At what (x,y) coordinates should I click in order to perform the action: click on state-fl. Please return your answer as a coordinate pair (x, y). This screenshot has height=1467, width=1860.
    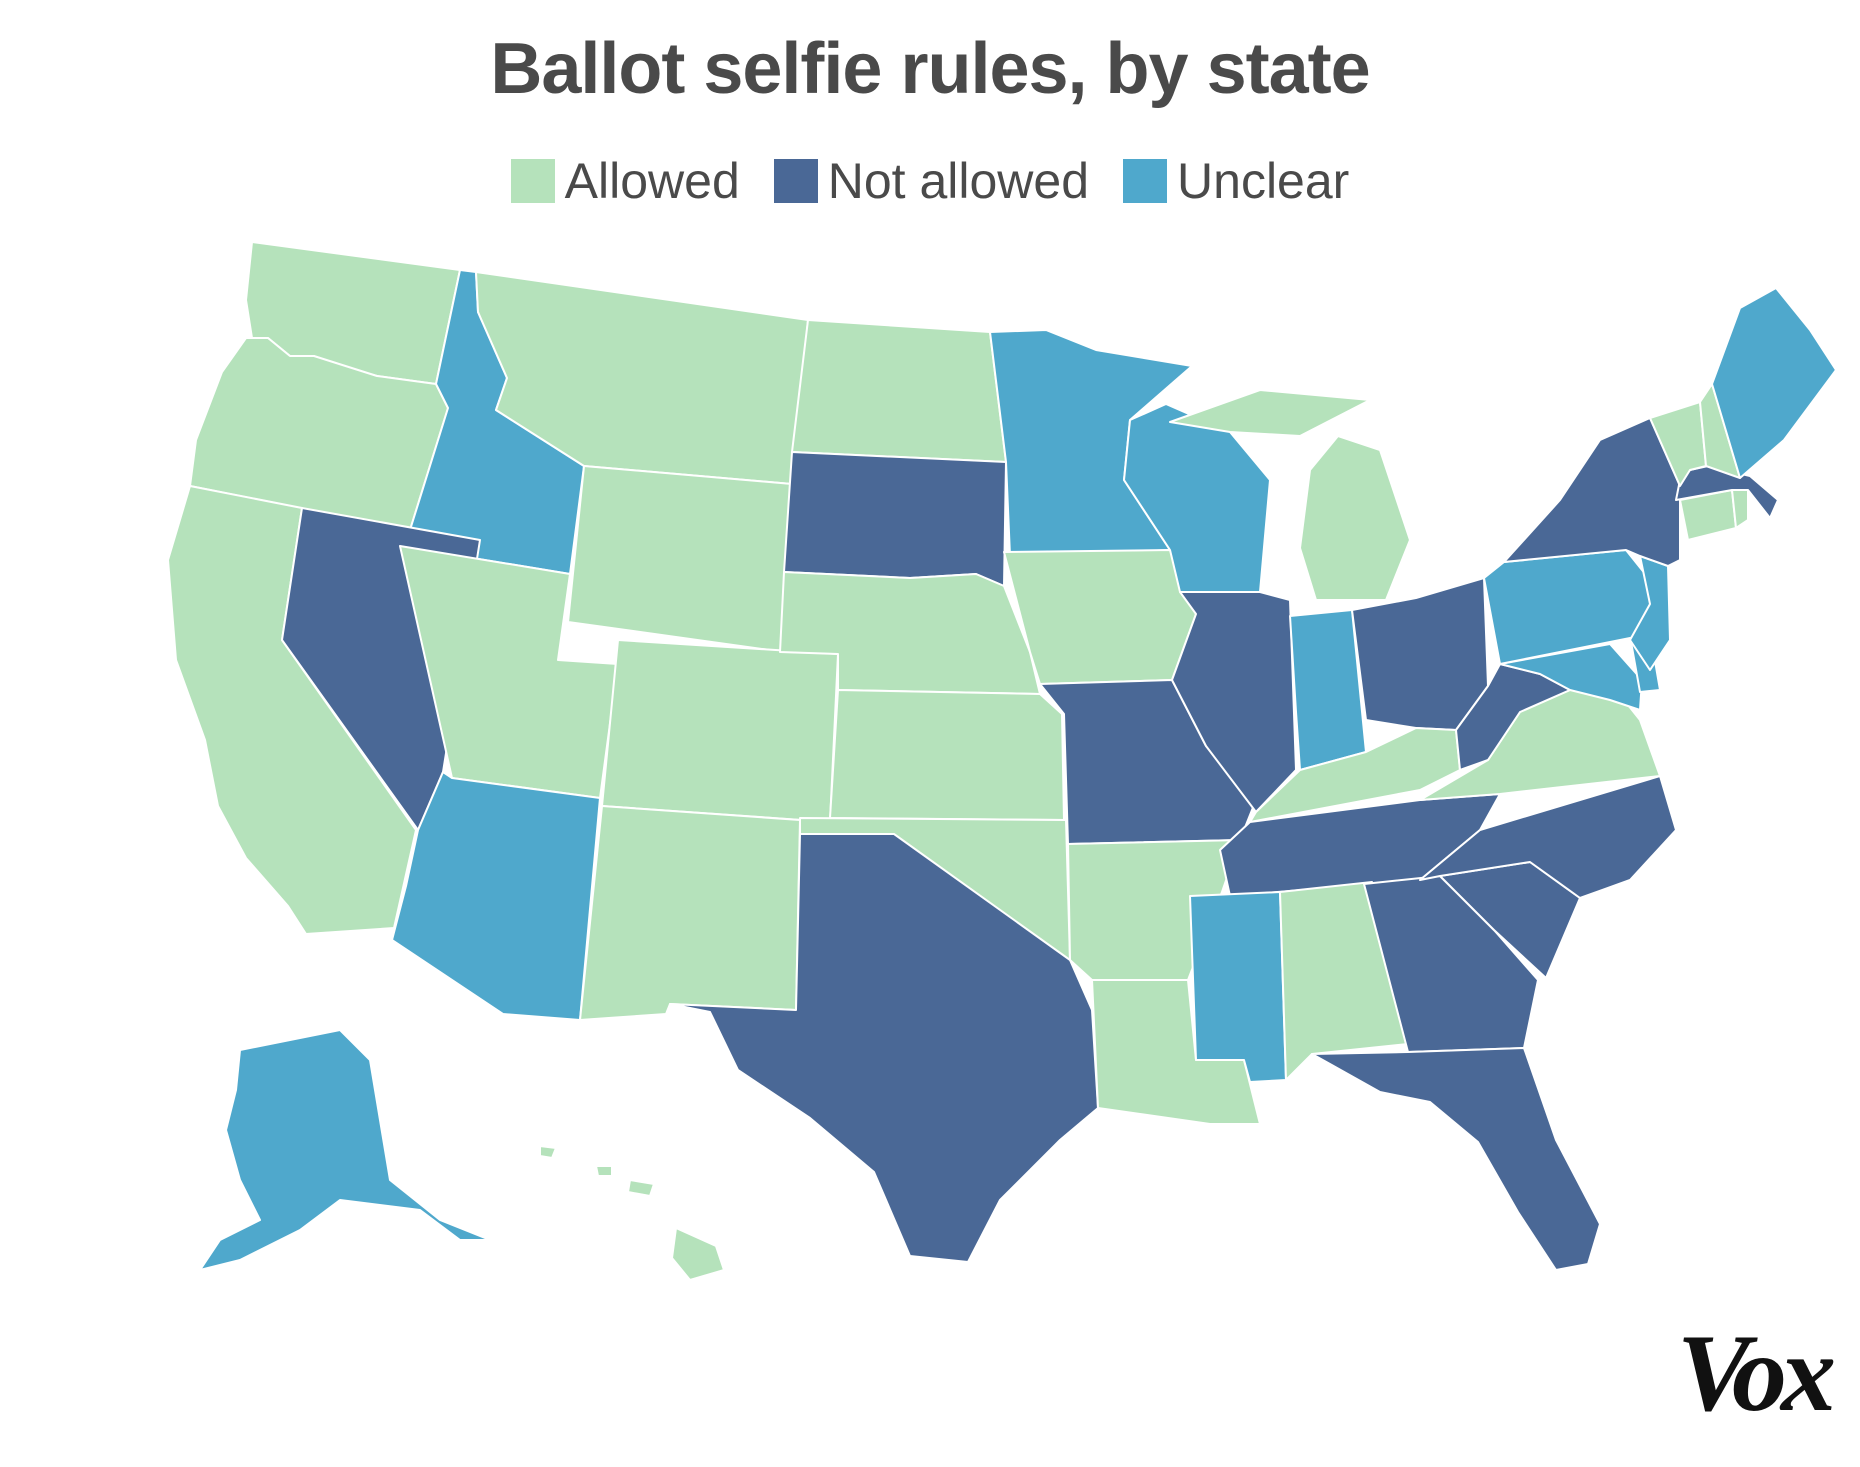
    Looking at the image, I should click on (1456, 1159).